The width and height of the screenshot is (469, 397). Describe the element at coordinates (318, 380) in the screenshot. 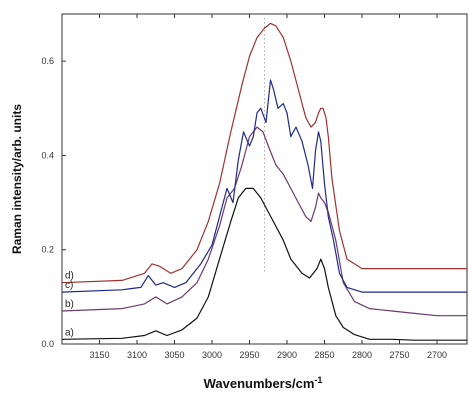

I see `x-axis-title-sup: -1` at that location.